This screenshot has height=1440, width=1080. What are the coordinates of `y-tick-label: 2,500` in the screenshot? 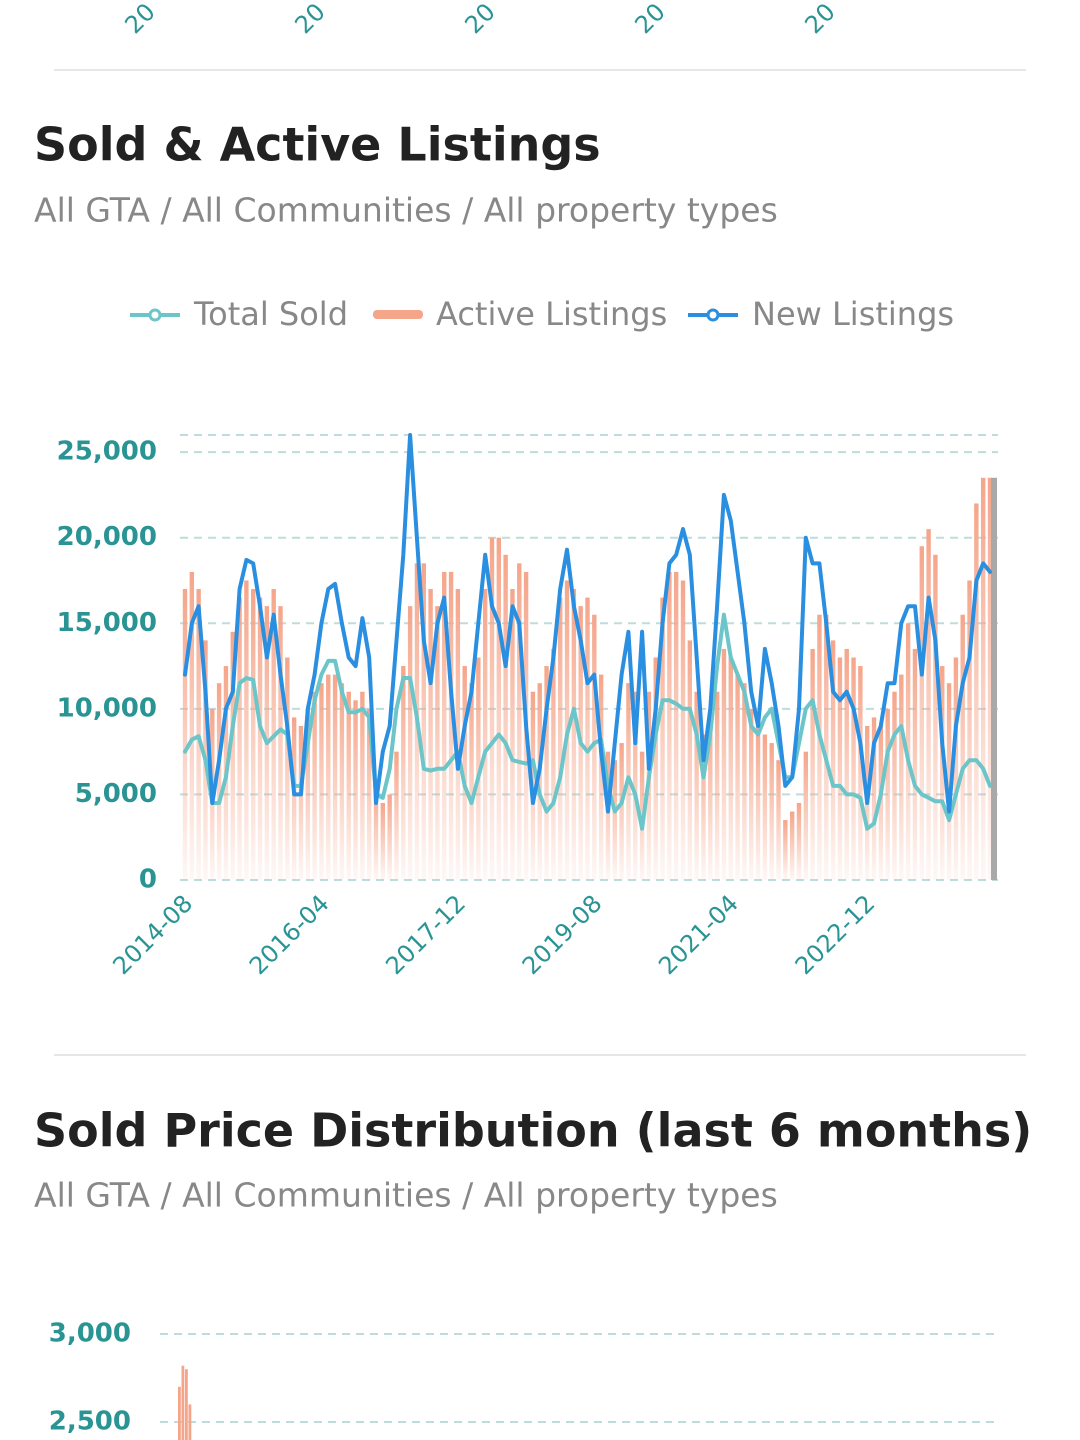 It's located at (90, 1422).